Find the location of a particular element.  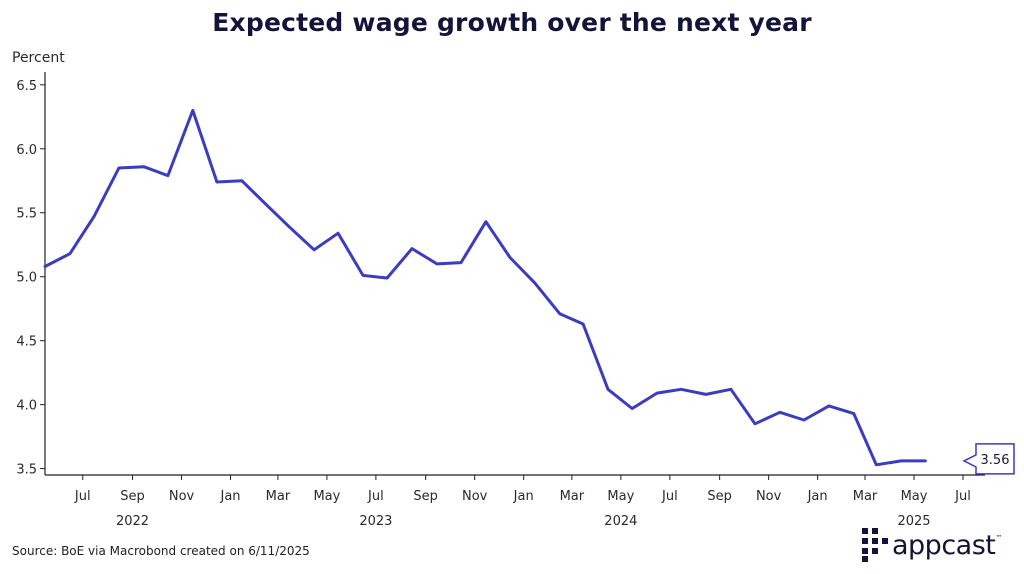

y-tick-label: 6.5 is located at coordinates (26, 86).